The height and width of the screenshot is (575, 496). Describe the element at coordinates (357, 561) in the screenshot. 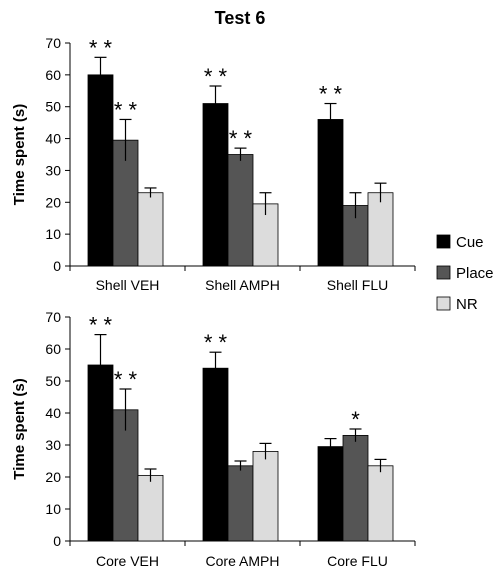

I see `category-label: Core FLU` at that location.